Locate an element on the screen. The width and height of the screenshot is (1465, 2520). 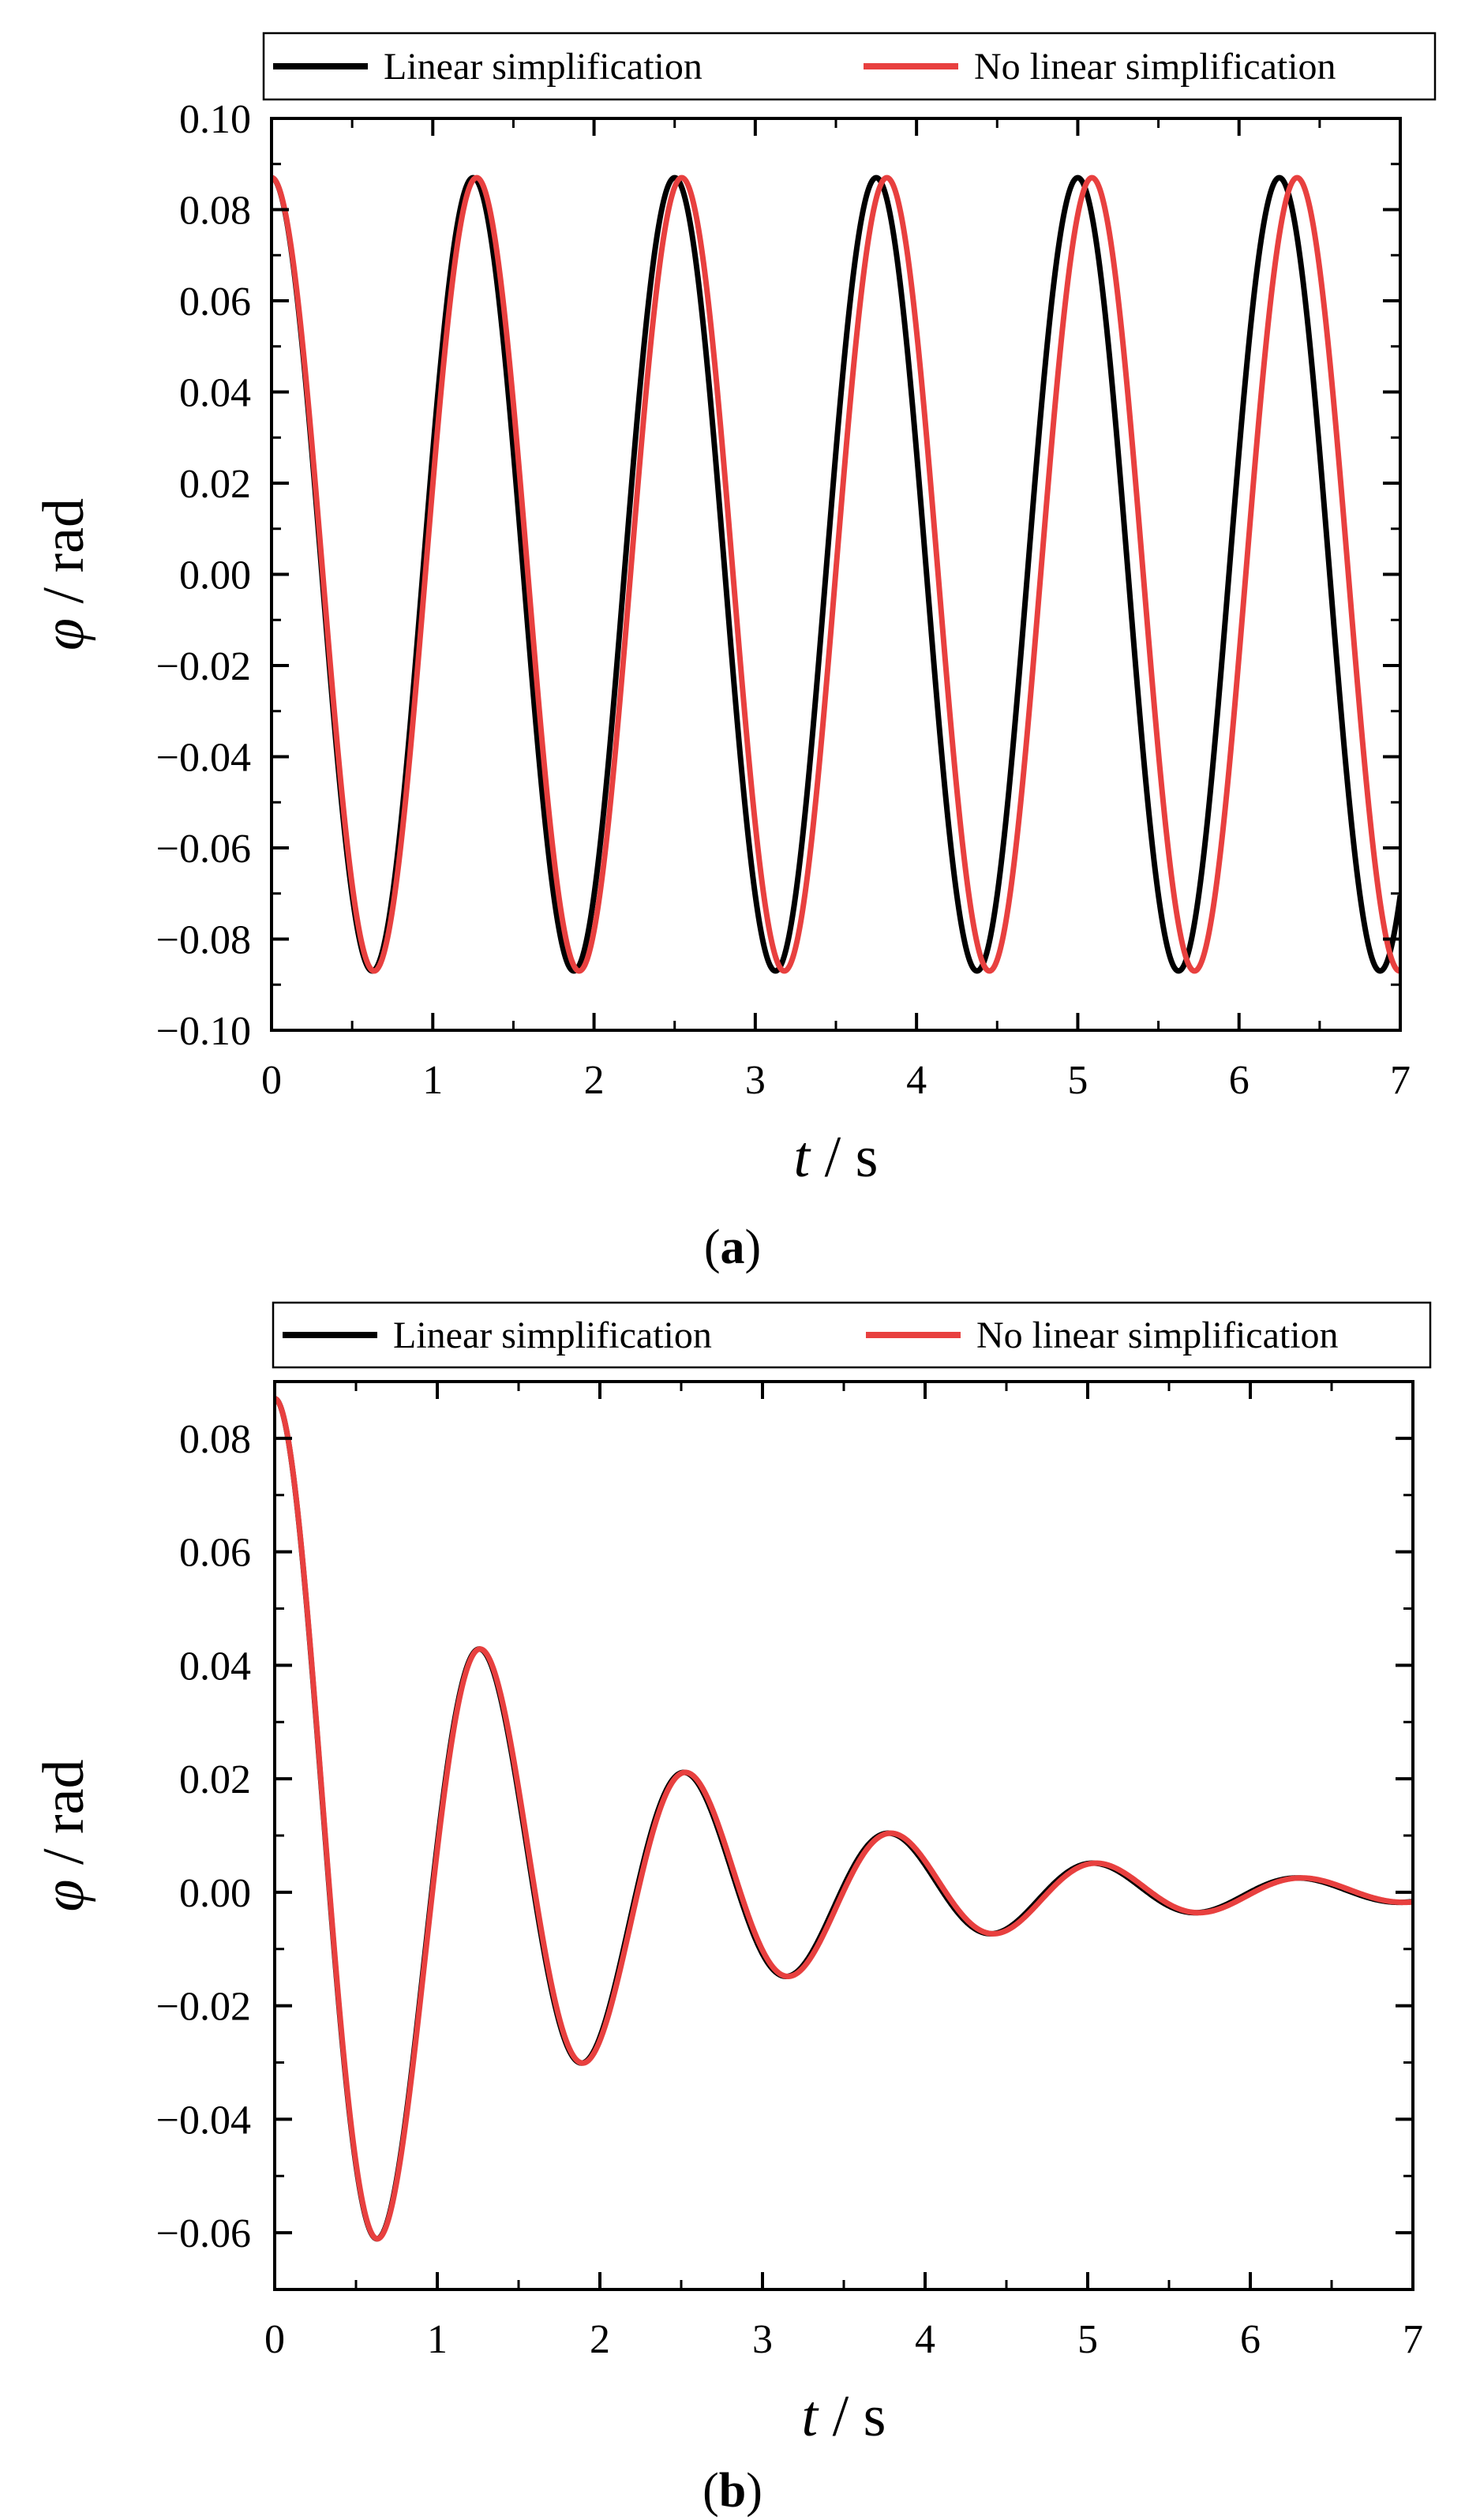
panel-label: (b) is located at coordinates (732, 2491).